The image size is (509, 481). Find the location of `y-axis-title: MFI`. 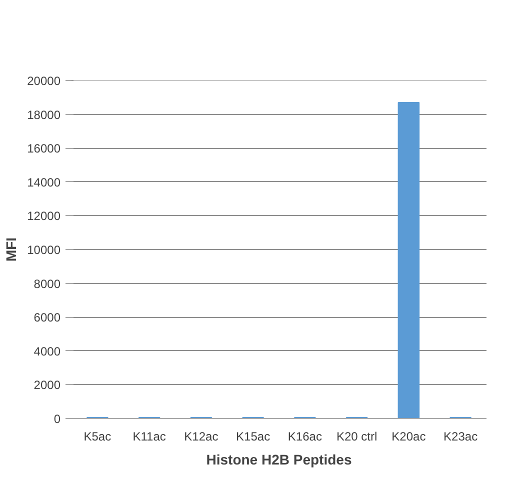

y-axis-title: MFI is located at coordinates (11, 249).